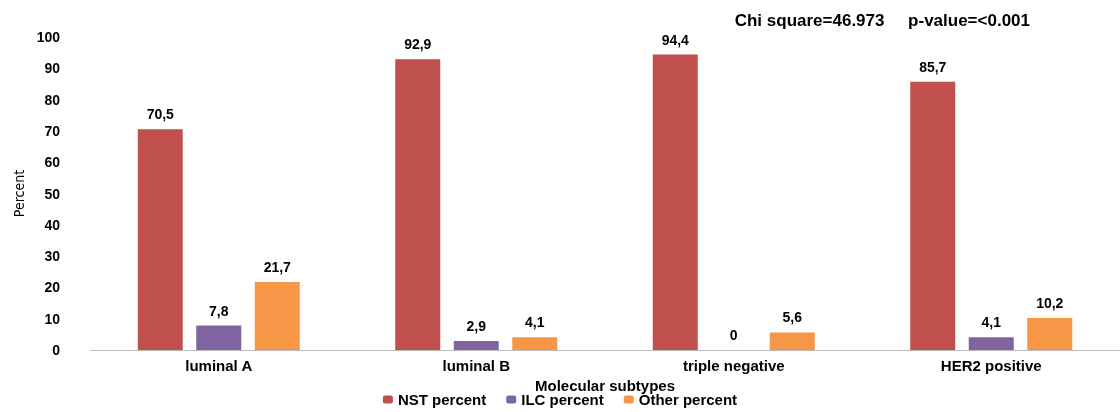  What do you see at coordinates (18, 193) in the screenshot?
I see `y-axis-title: Percent` at bounding box center [18, 193].